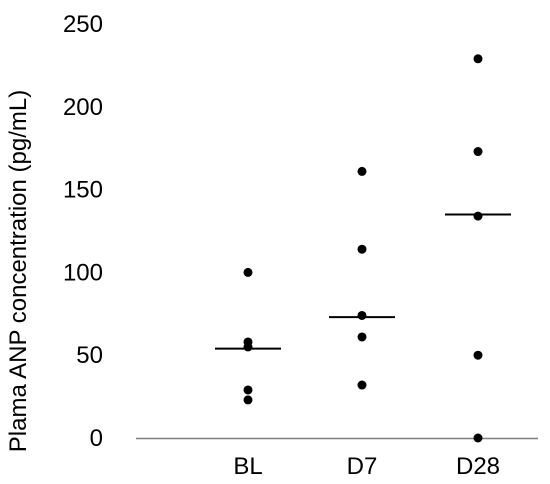 This screenshot has height=484, width=550. I want to click on y-axis-title: Plama ANP concentration (pg/mL), so click(18, 271).